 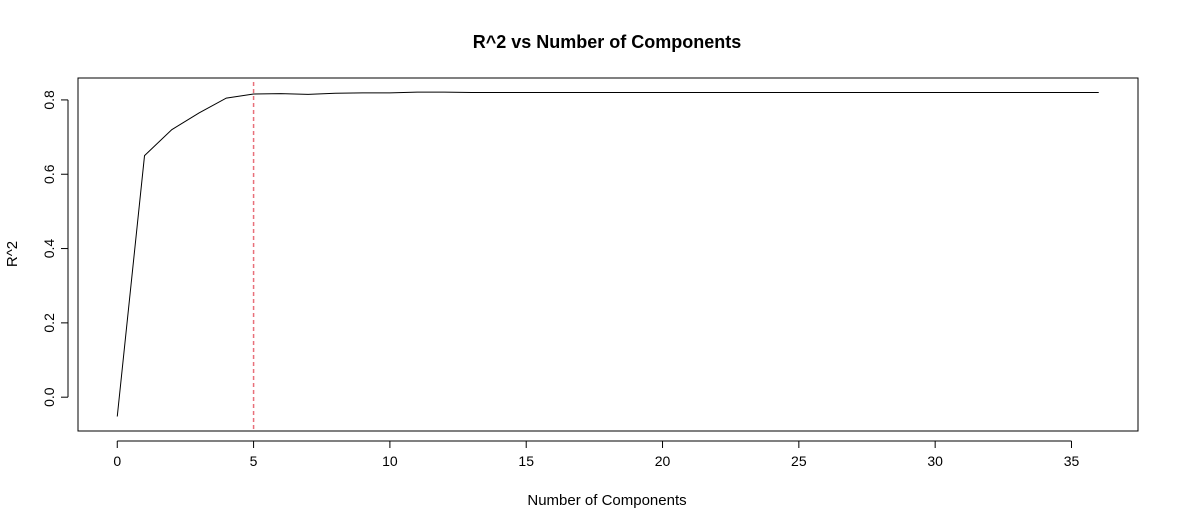 What do you see at coordinates (390, 461) in the screenshot?
I see `x-tick-label: 10` at bounding box center [390, 461].